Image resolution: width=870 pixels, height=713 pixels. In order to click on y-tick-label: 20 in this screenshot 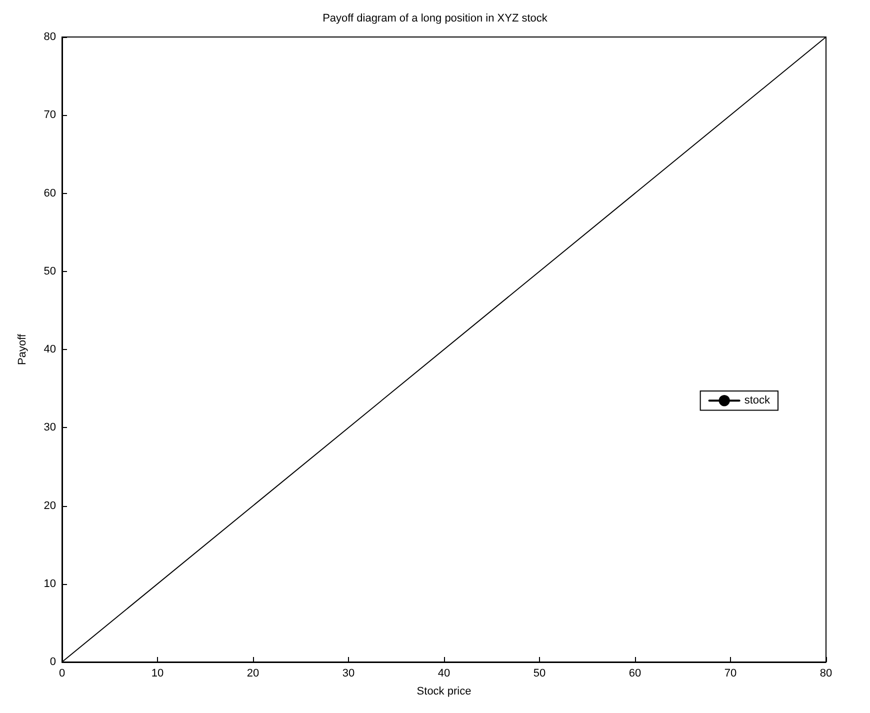, I will do `click(50, 506)`.